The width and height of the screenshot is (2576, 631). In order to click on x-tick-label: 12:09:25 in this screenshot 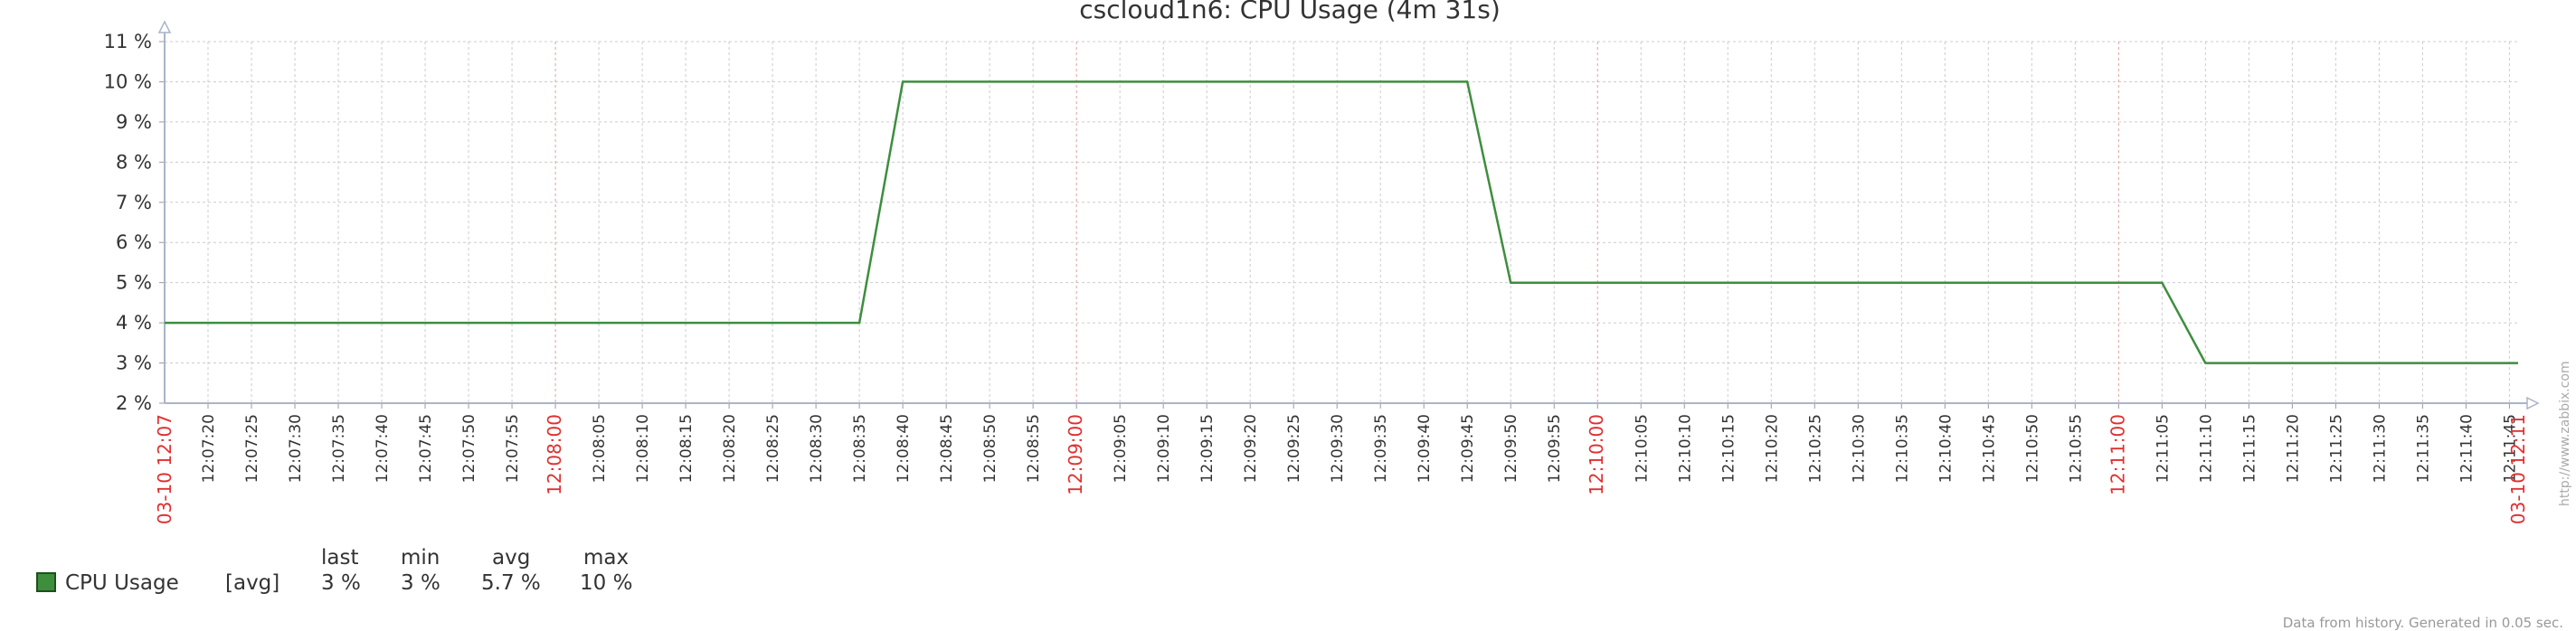, I will do `click(1294, 448)`.